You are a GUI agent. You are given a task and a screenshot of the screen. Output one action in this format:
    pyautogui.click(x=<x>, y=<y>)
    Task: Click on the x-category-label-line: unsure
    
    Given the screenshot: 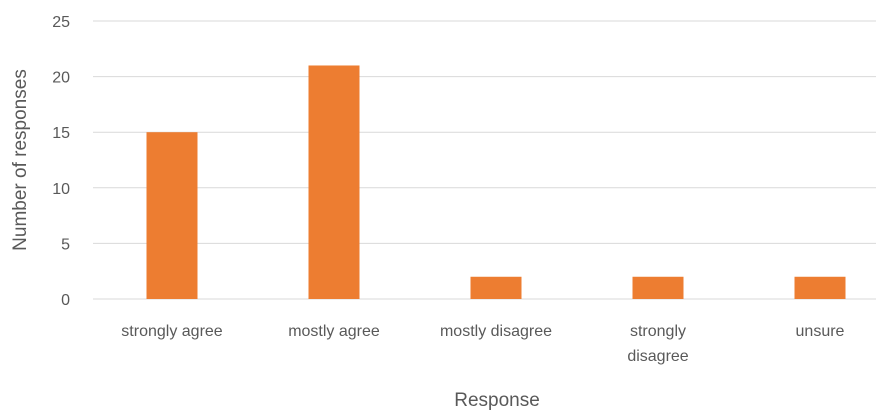 What is the action you would take?
    pyautogui.click(x=820, y=331)
    